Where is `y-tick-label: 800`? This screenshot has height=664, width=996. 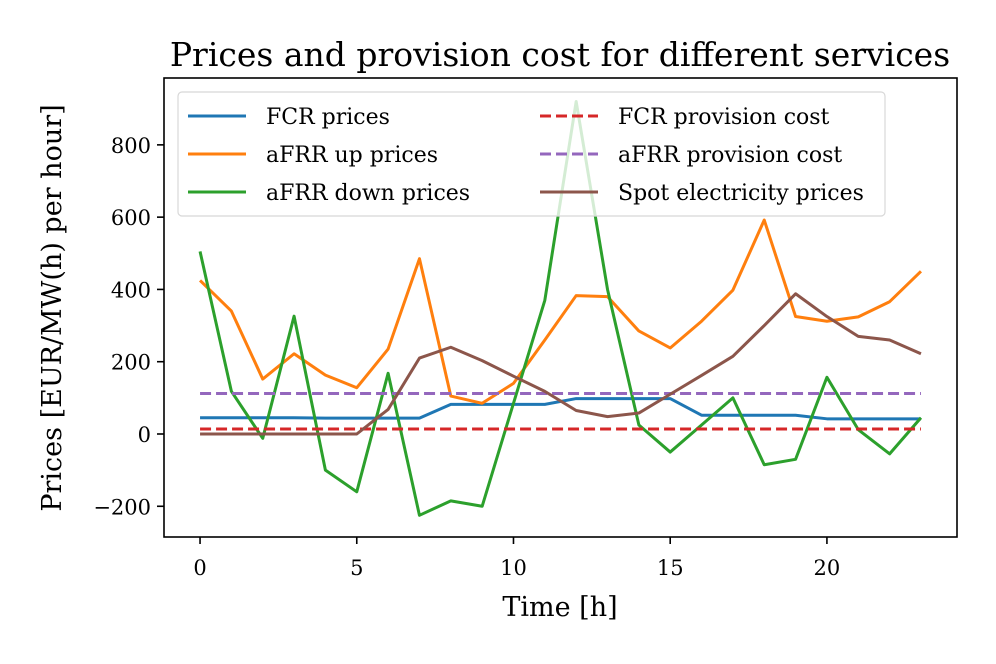
y-tick-label: 800 is located at coordinates (131, 146).